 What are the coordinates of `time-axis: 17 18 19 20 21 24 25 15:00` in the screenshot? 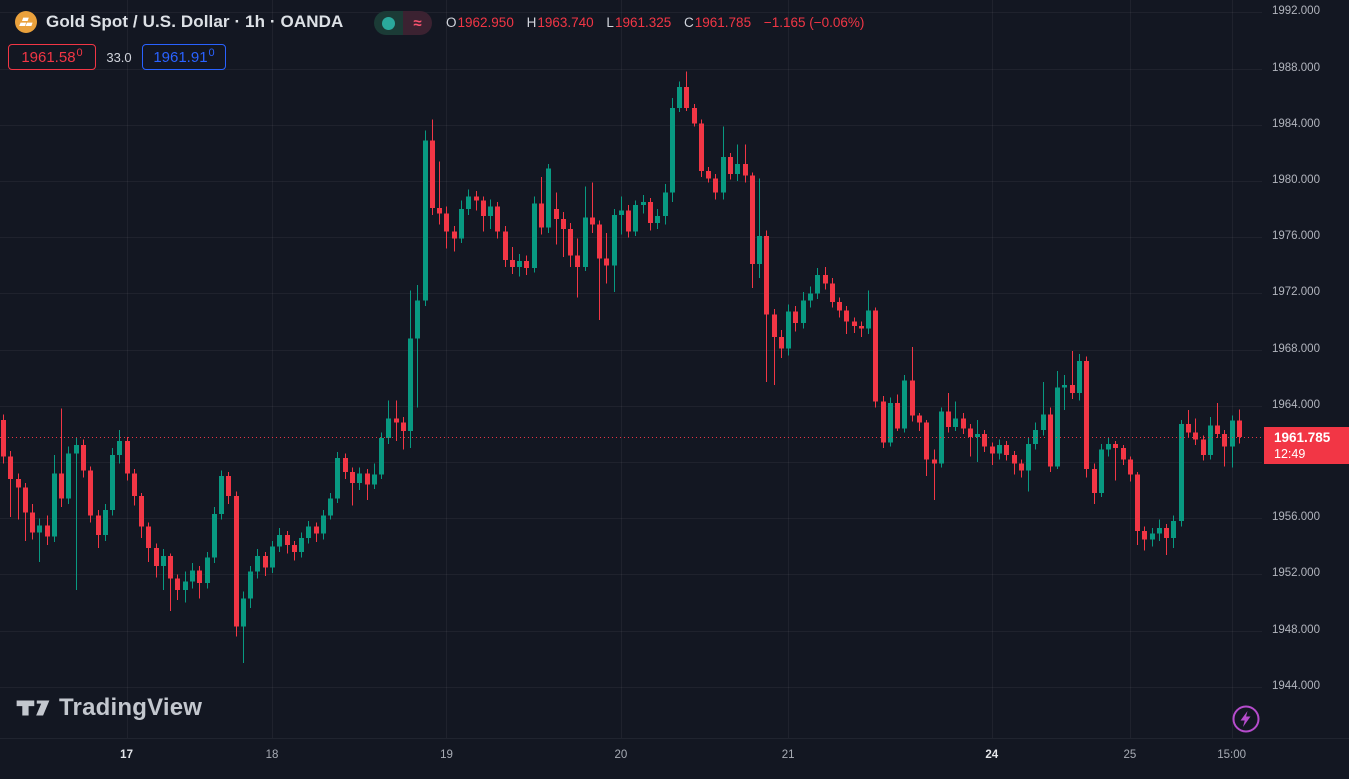 It's located at (674, 758).